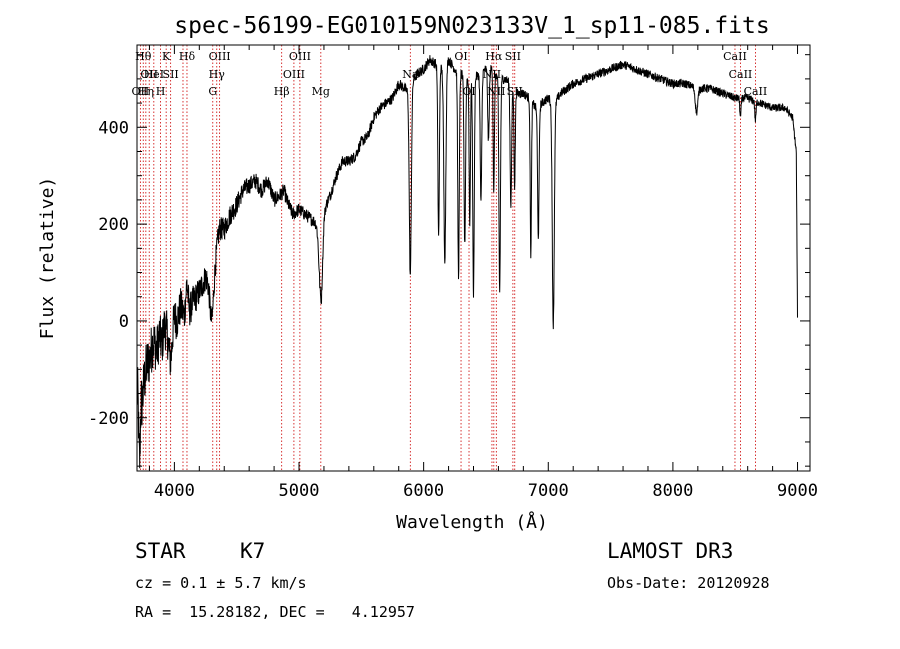 This screenshot has width=900, height=649. What do you see at coordinates (124, 322) in the screenshot?
I see `y-tick-label: 0` at bounding box center [124, 322].